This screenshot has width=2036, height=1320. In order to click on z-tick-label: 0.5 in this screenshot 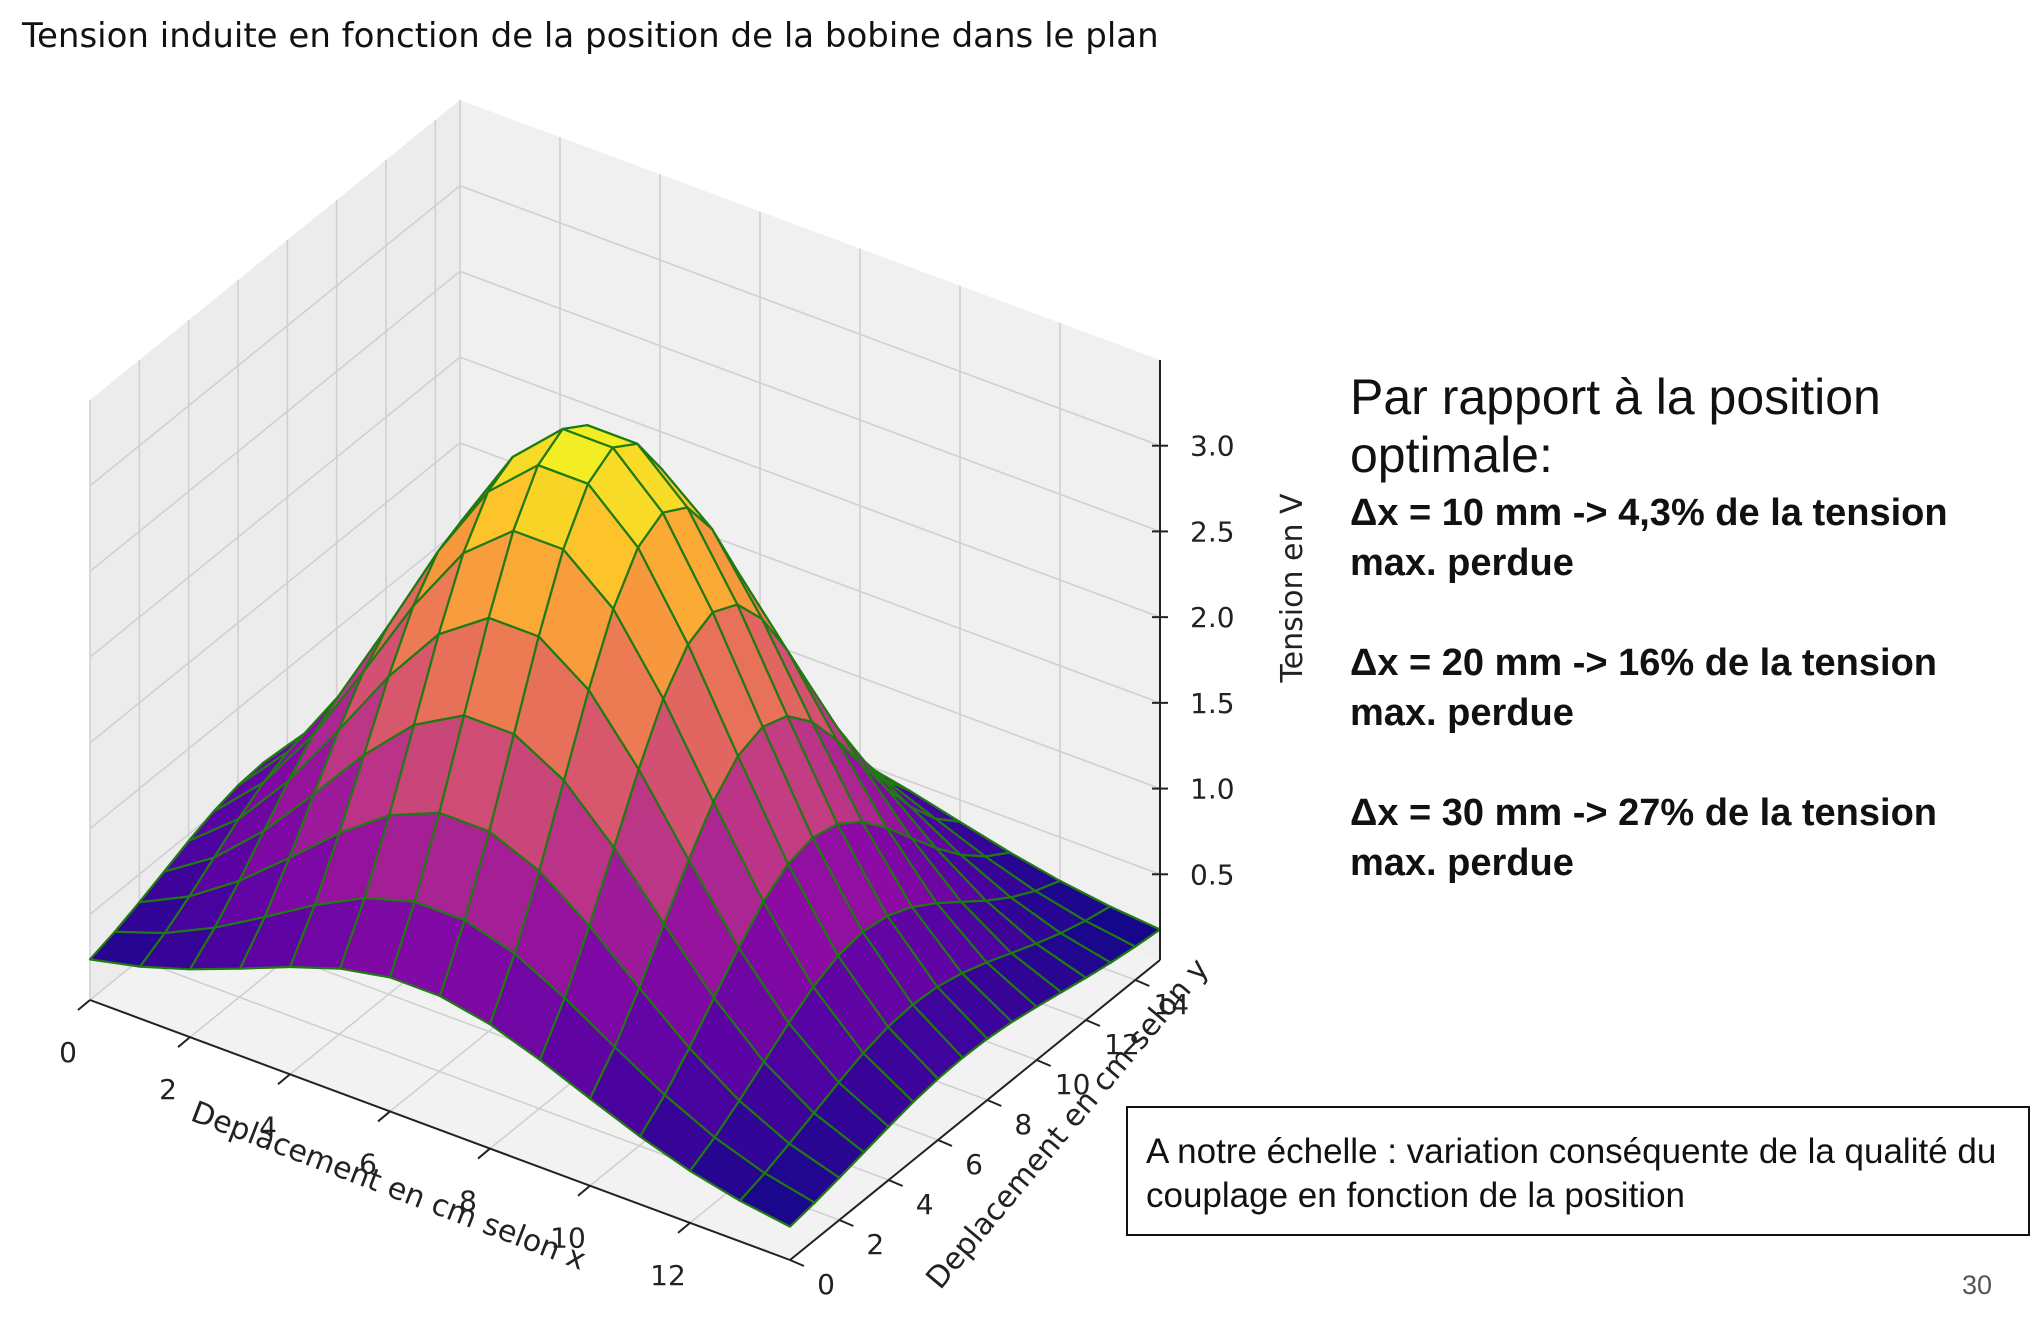, I will do `click(1212, 874)`.